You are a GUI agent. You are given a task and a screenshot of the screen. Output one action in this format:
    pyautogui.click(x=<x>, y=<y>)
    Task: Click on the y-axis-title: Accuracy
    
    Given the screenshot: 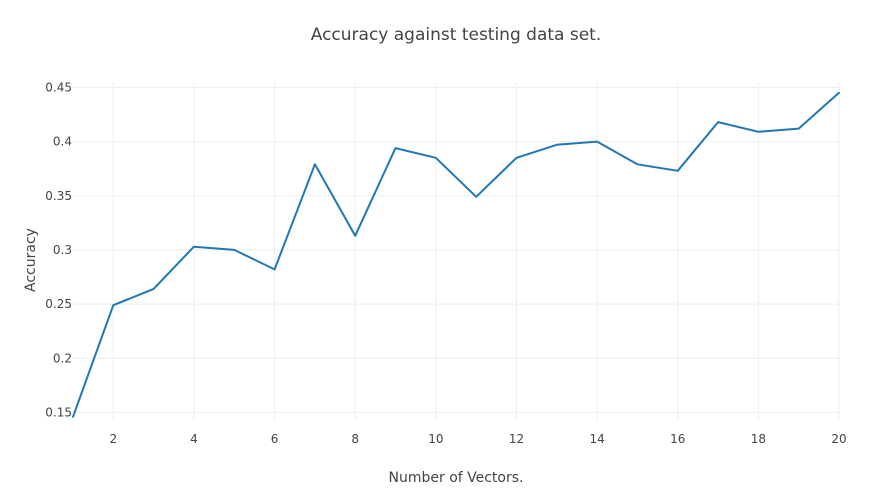 What is the action you would take?
    pyautogui.click(x=31, y=260)
    